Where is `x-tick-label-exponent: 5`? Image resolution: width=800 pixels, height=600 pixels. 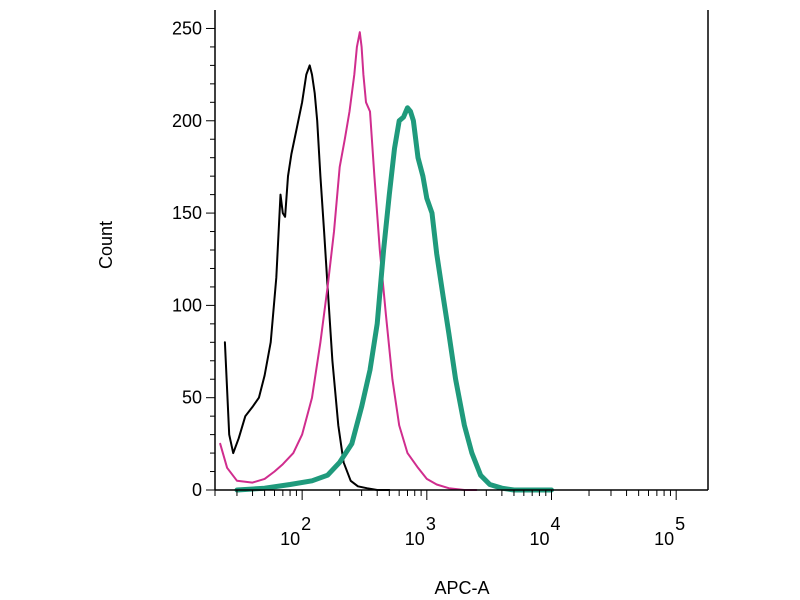
x-tick-label-exponent: 5 is located at coordinates (680, 524).